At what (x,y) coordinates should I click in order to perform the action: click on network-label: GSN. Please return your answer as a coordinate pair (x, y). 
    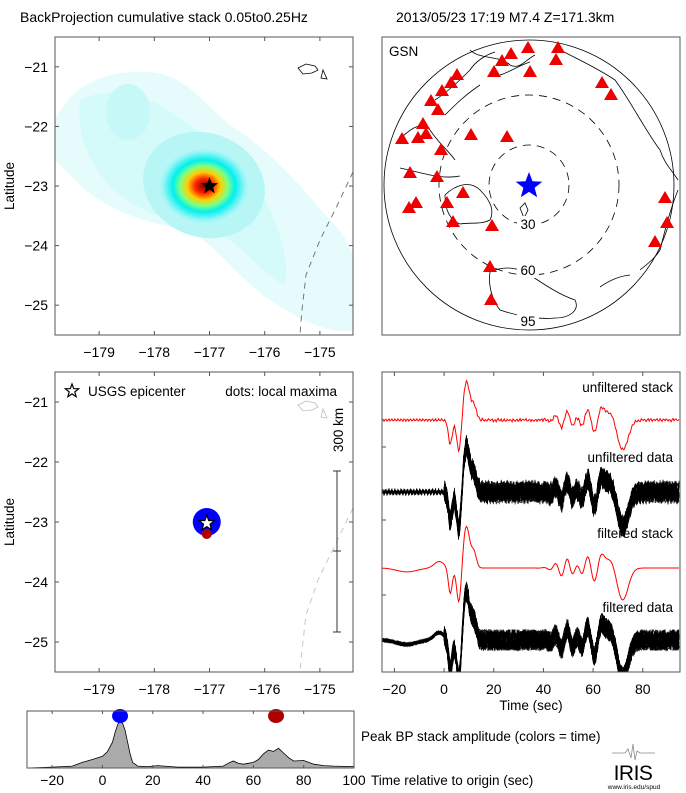
    Looking at the image, I should click on (403, 51).